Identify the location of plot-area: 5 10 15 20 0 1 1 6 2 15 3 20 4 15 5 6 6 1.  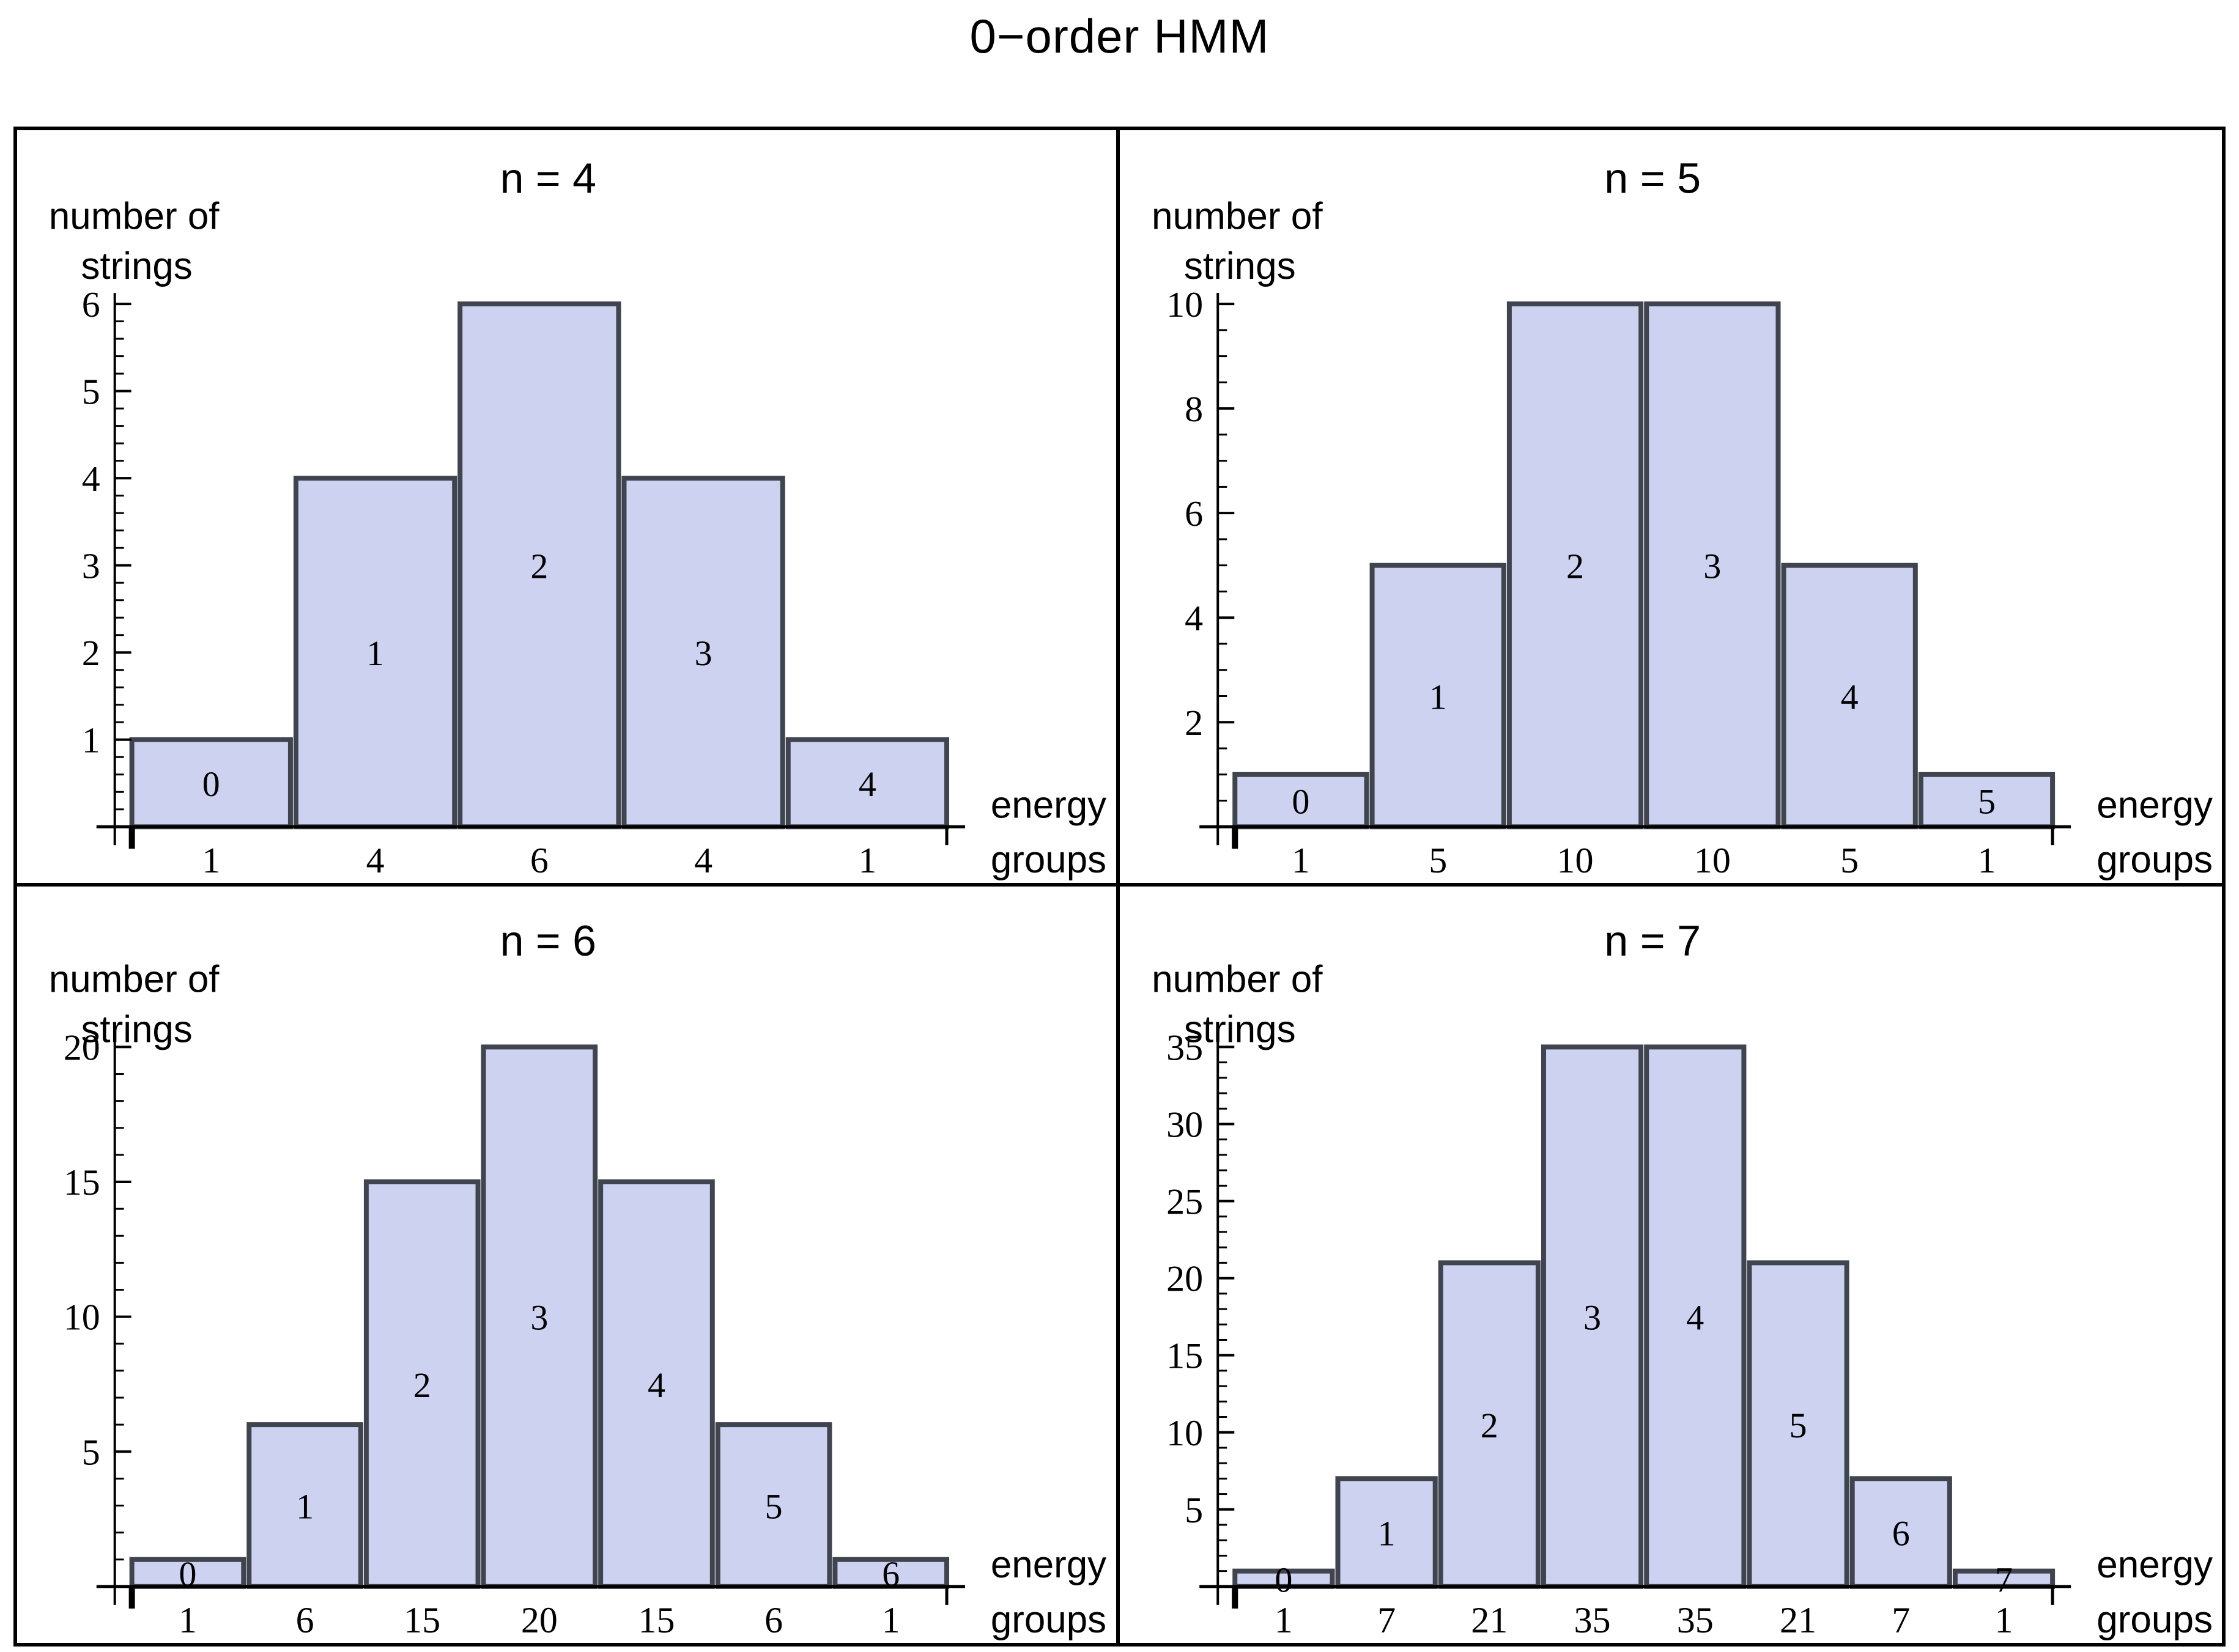
(514, 1333).